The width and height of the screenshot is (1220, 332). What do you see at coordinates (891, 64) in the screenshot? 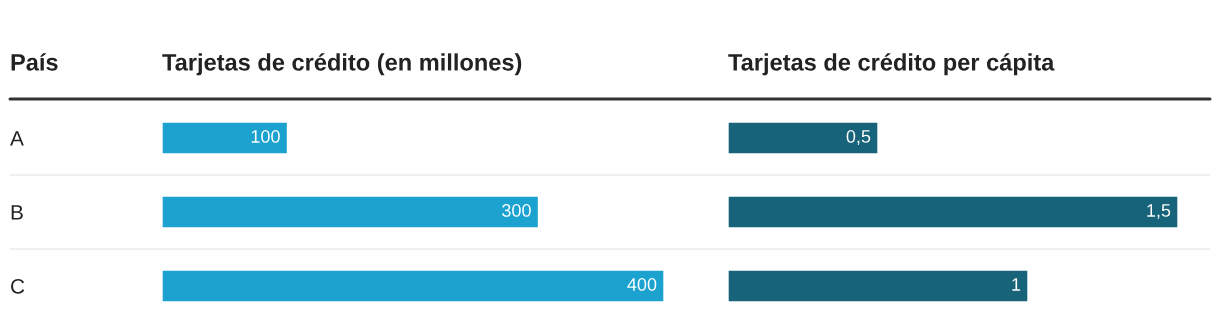
I see `chart-title: Tarjetas de crédito per cápita` at bounding box center [891, 64].